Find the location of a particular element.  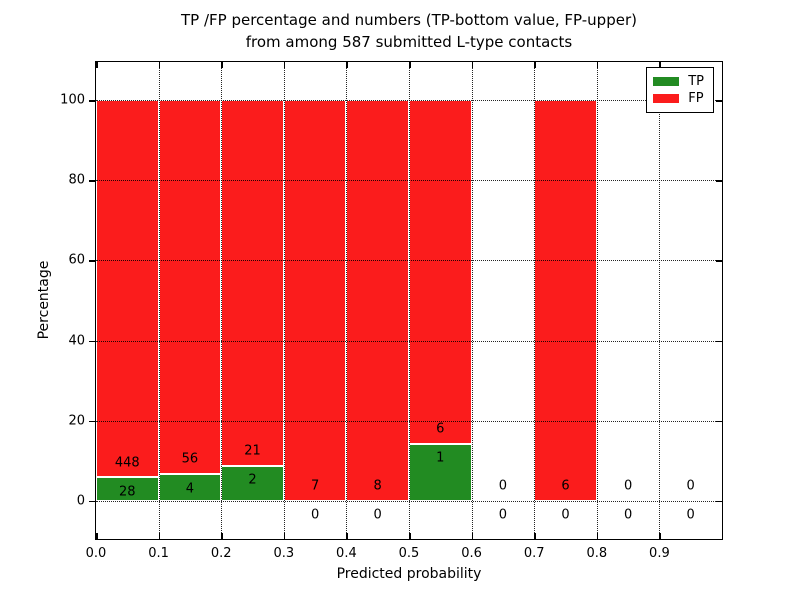

fp-count-label: 7 is located at coordinates (315, 486).